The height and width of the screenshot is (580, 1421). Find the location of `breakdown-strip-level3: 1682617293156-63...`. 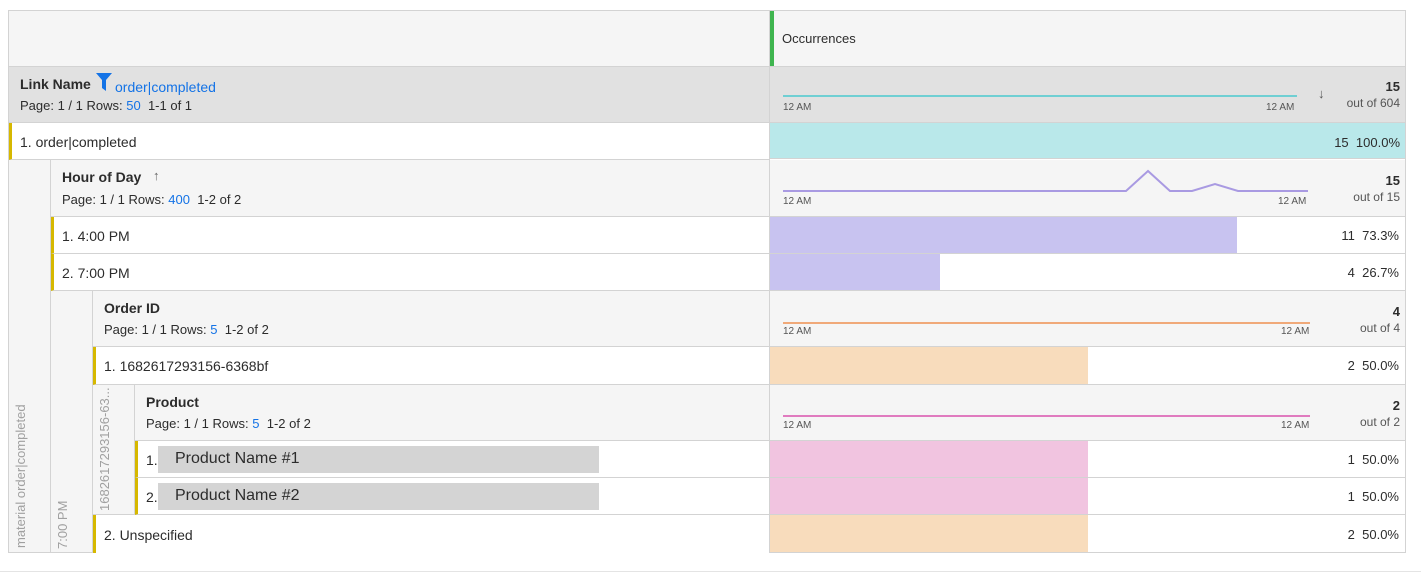

breakdown-strip-level3: 1682617293156-63... is located at coordinates (114, 450).